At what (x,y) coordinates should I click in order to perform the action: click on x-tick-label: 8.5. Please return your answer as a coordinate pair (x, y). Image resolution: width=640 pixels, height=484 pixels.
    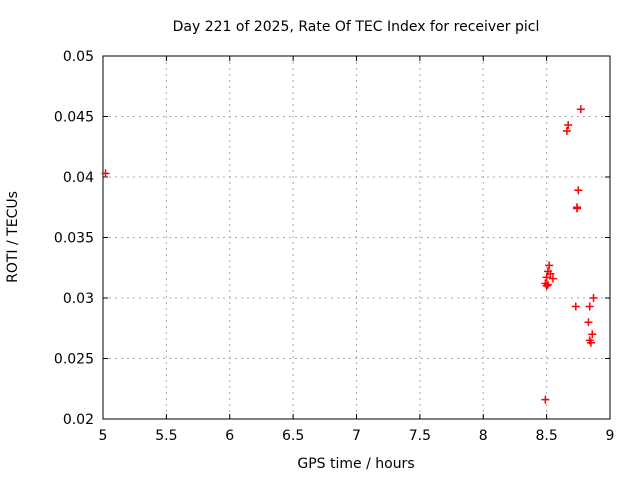
    Looking at the image, I should click on (546, 436).